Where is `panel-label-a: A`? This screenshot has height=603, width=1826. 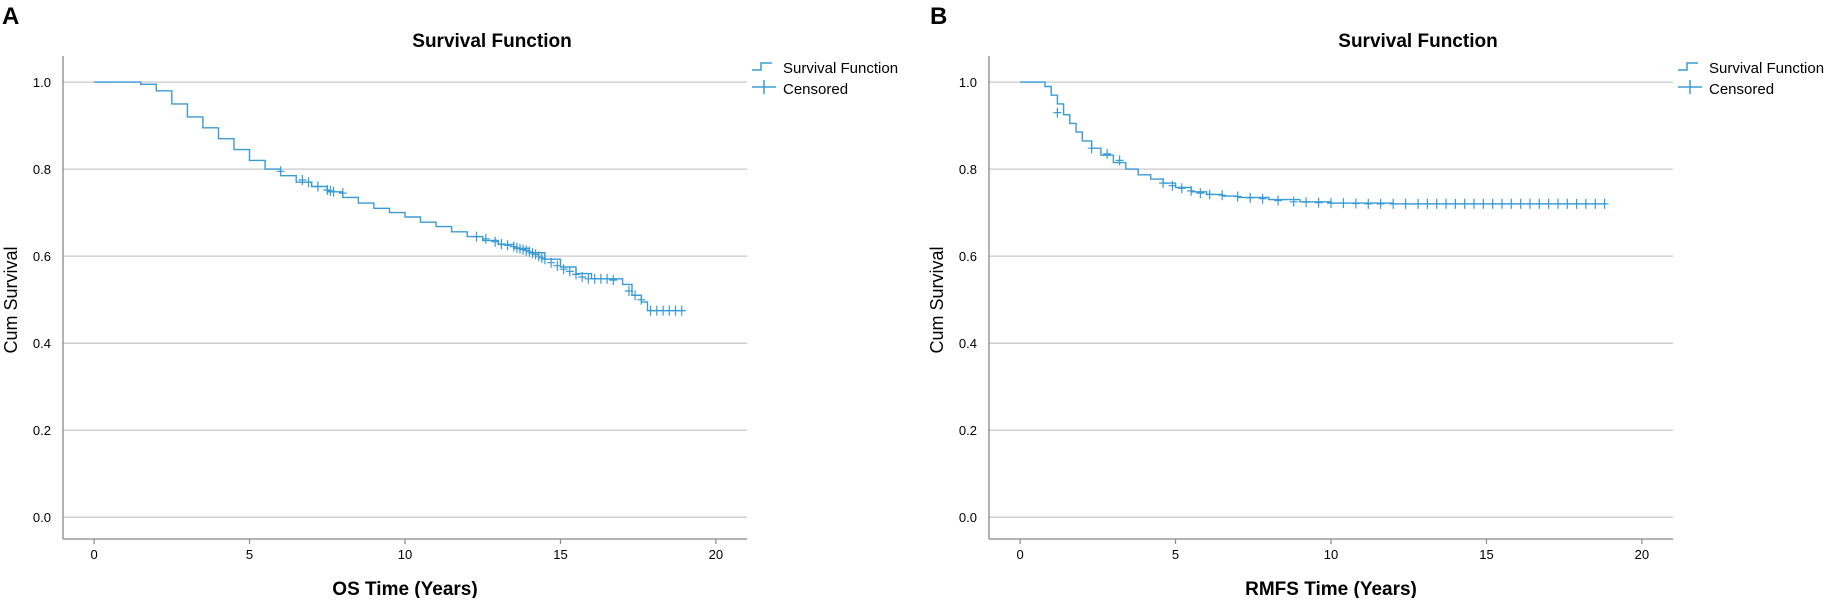 panel-label-a: A is located at coordinates (10, 16).